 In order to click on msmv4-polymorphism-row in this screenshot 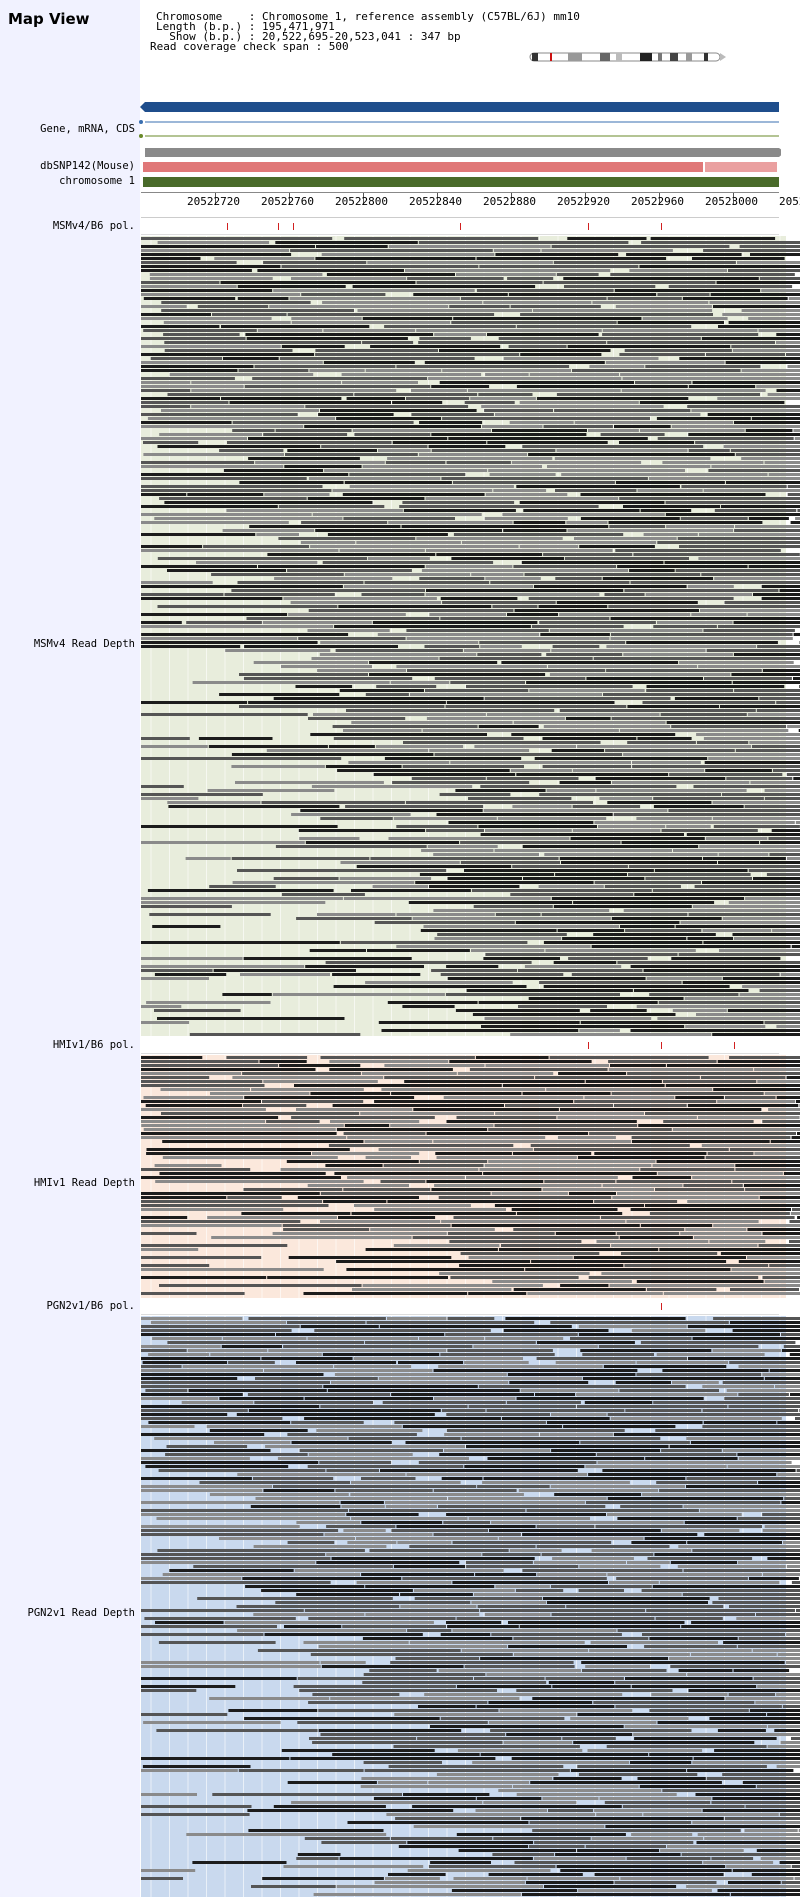, I will do `click(460, 227)`.